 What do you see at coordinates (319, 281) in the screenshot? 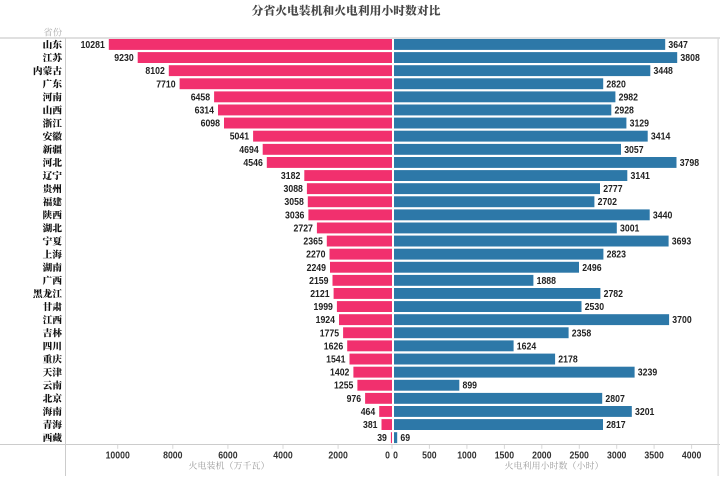
I see `svg-text: 2159` at bounding box center [319, 281].